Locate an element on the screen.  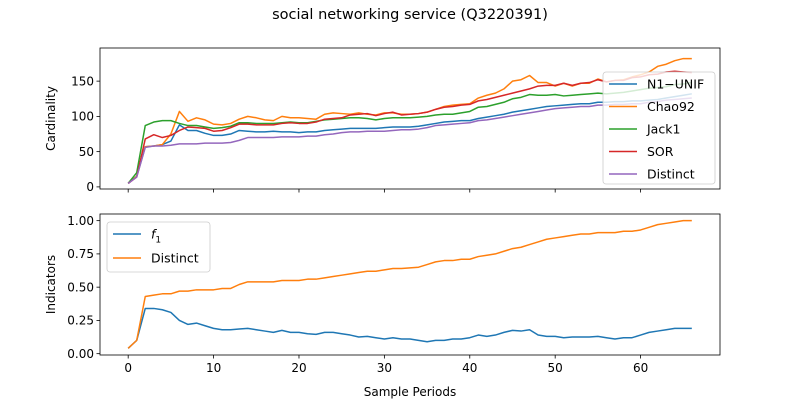
chart-0-y-tick-label-1: 50 is located at coordinates (86, 152).